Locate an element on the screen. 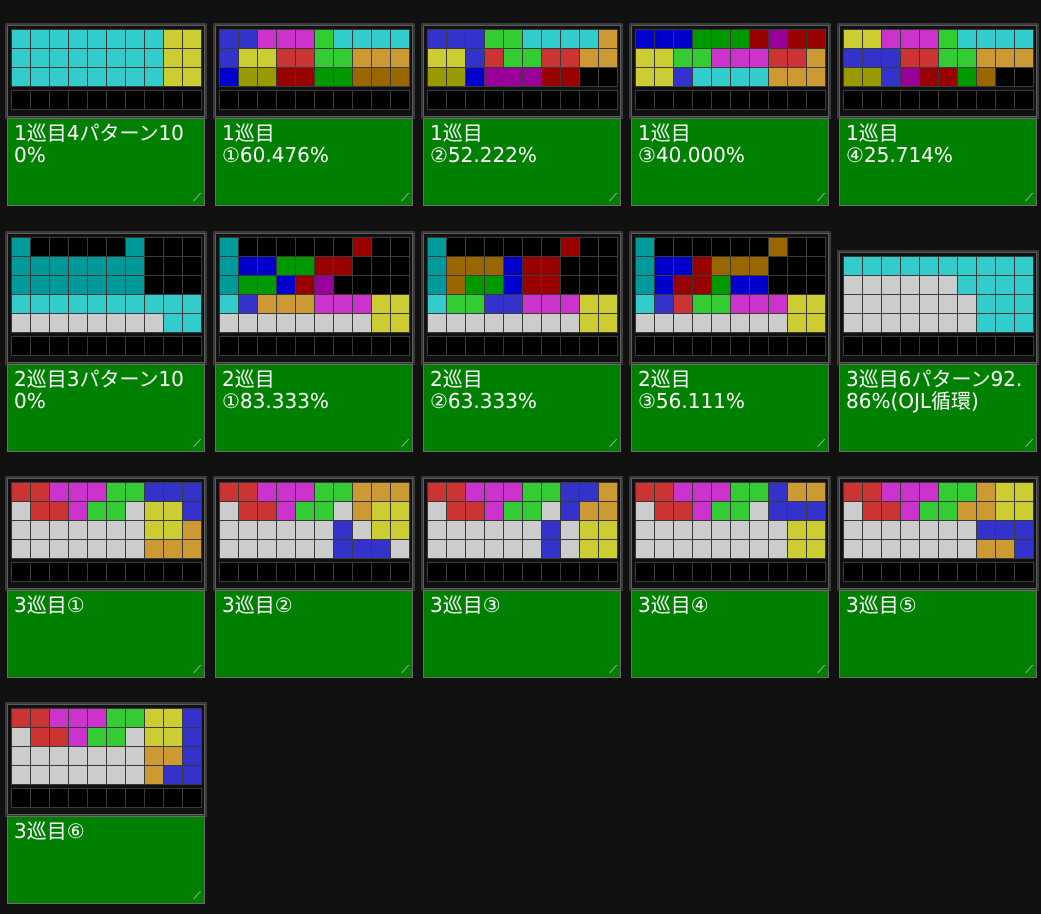 The image size is (1041, 914). comment-text: 2巡目3パターン100% is located at coordinates (99, 390).